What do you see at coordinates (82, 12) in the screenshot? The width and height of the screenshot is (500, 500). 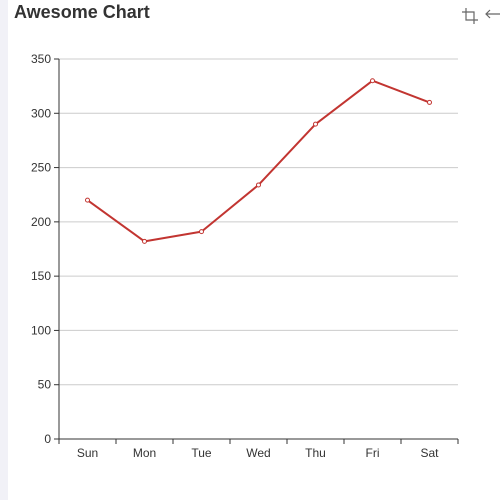 I see `chart-title: Awesome Chart` at bounding box center [82, 12].